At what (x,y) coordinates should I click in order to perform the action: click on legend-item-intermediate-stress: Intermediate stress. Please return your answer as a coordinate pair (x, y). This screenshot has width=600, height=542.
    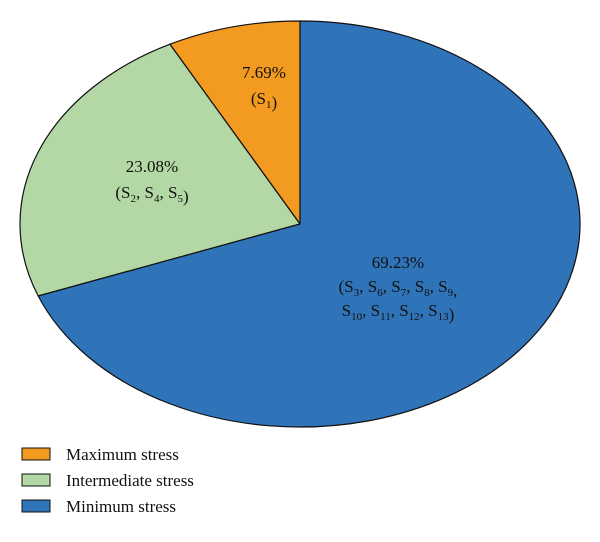
    Looking at the image, I should click on (107, 480).